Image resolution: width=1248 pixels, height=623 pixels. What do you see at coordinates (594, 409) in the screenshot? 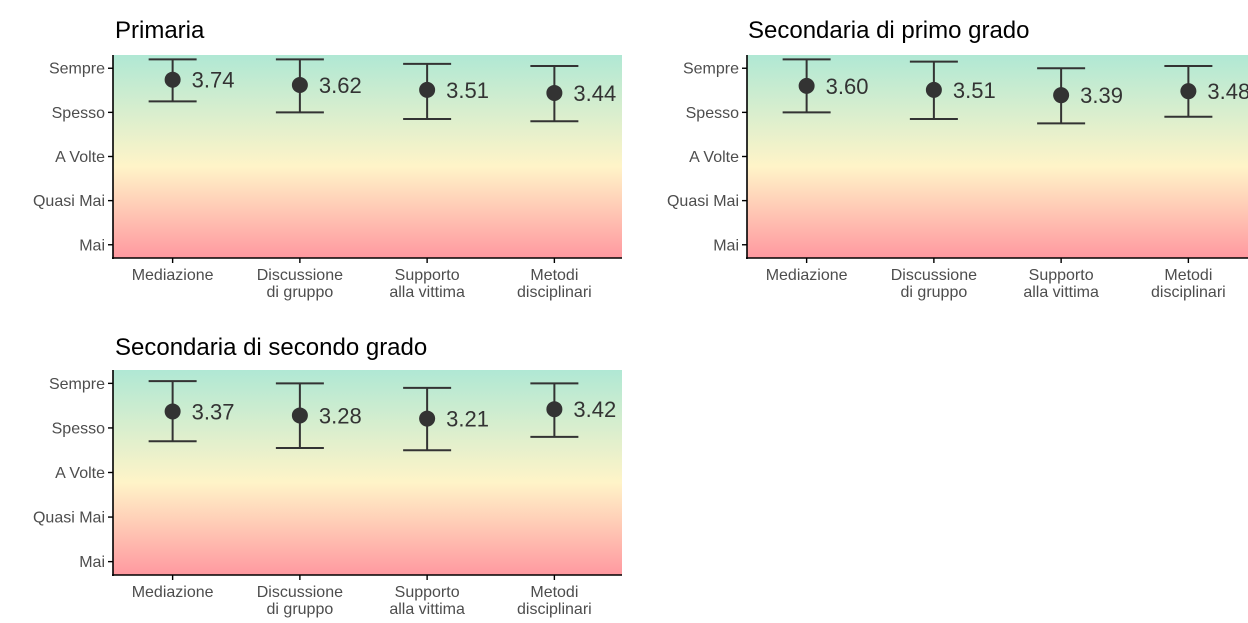
I see `data-label: 3.42` at bounding box center [594, 409].